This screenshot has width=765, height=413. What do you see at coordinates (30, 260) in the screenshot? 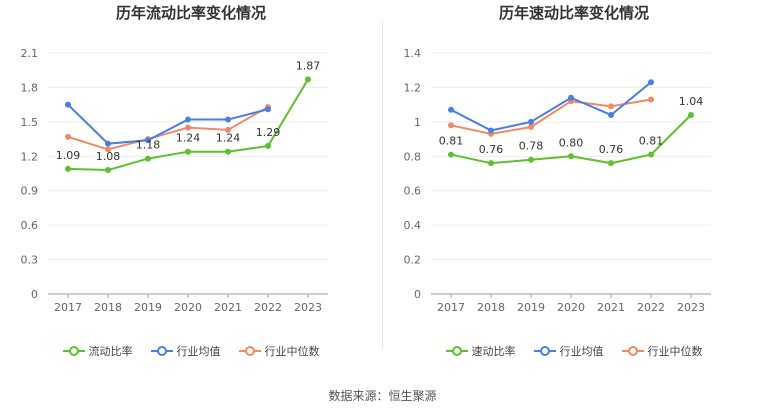
I see `y-tick-label: 0.3` at bounding box center [30, 260].